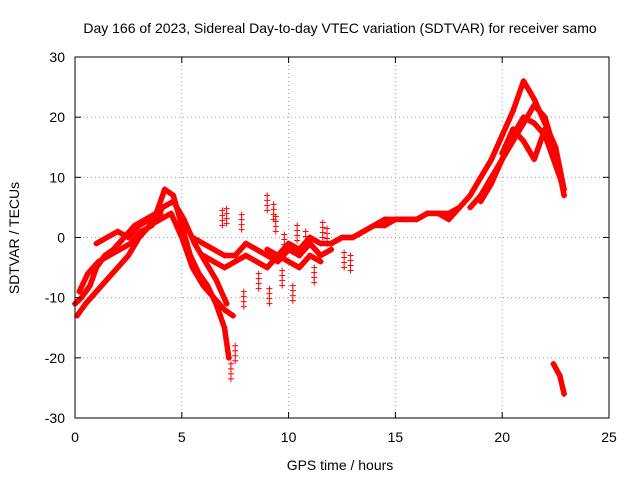 This screenshot has height=480, width=640. I want to click on y-tick-label: -10, so click(55, 298).